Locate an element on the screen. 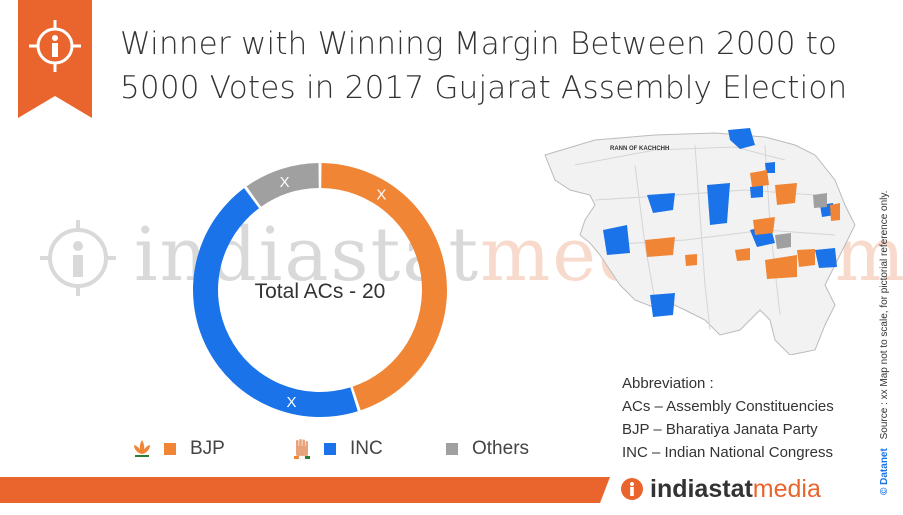 The image size is (903, 515). legend-swatch-inc is located at coordinates (330, 449).